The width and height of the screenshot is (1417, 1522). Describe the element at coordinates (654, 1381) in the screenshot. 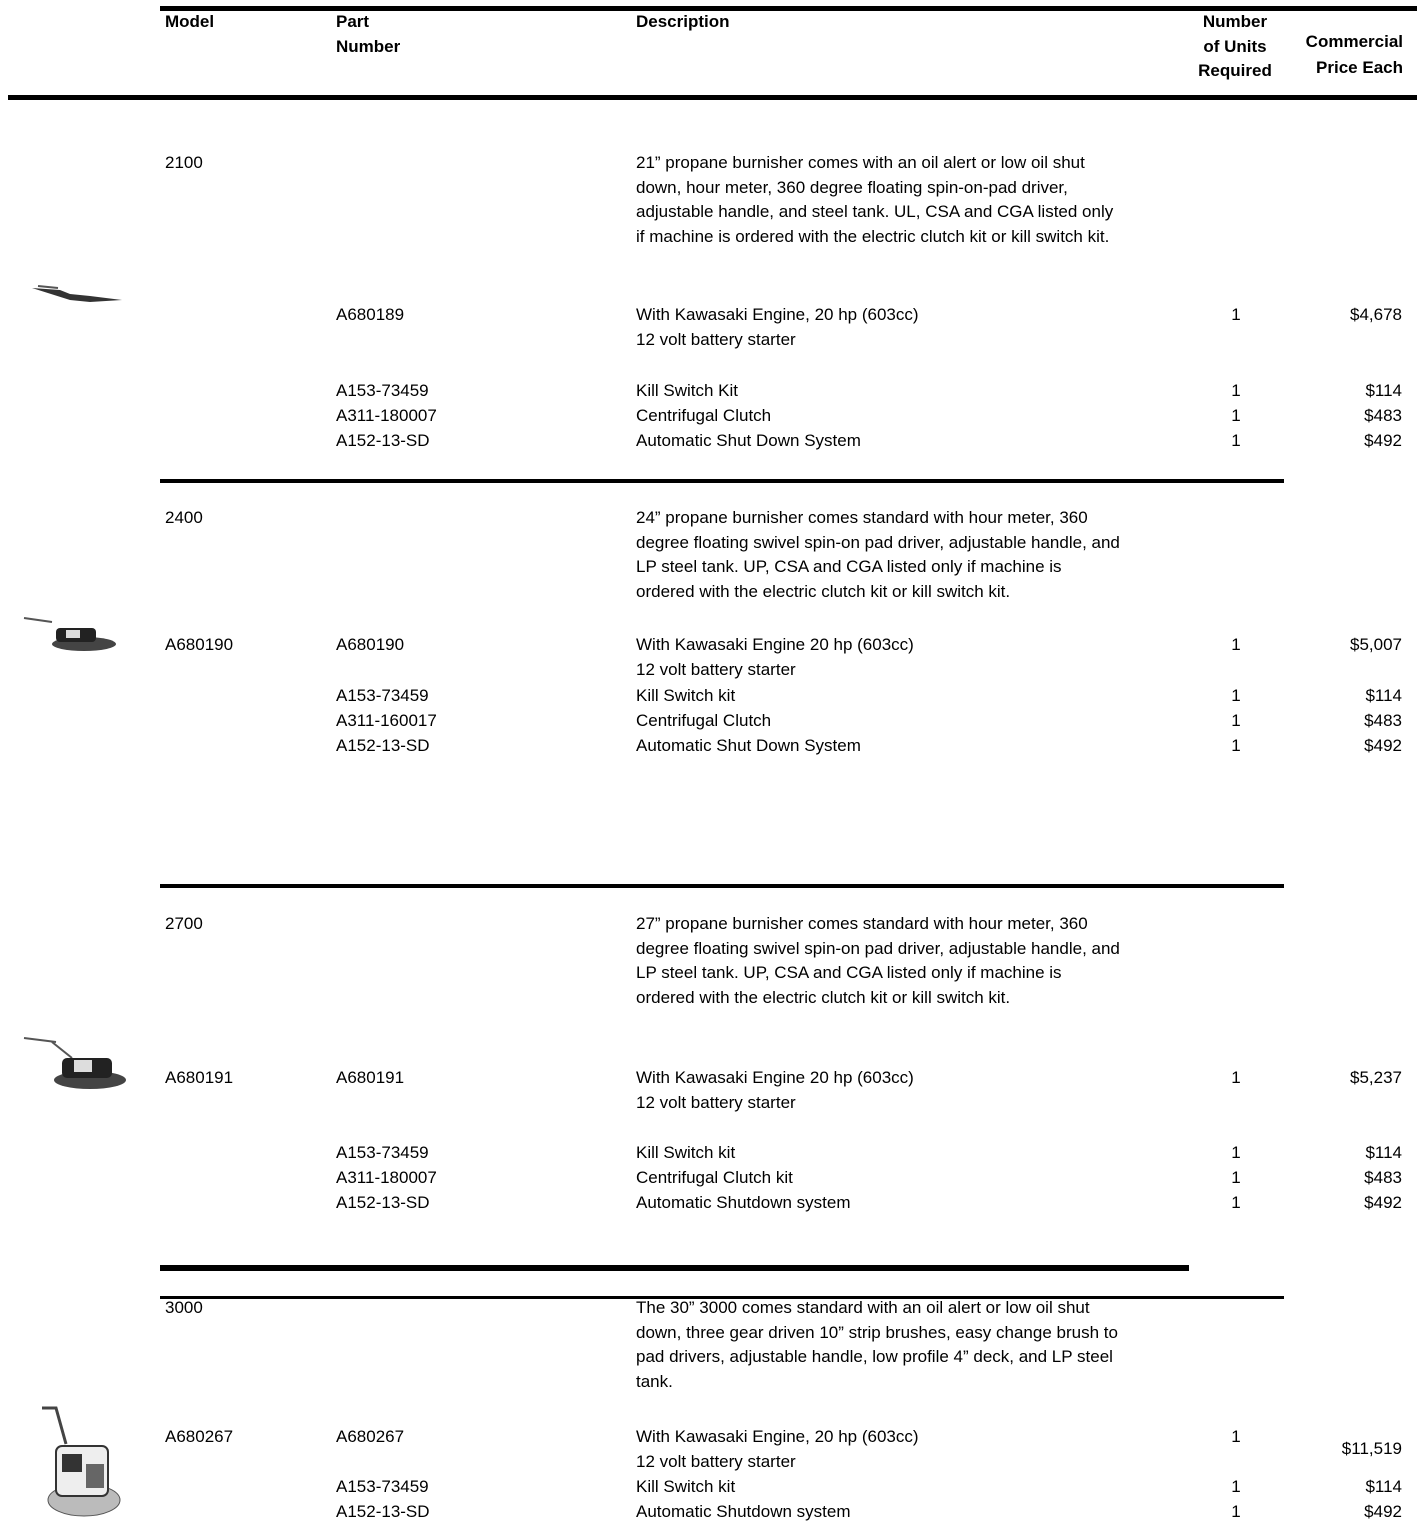

I see `description-line: tank.` at that location.